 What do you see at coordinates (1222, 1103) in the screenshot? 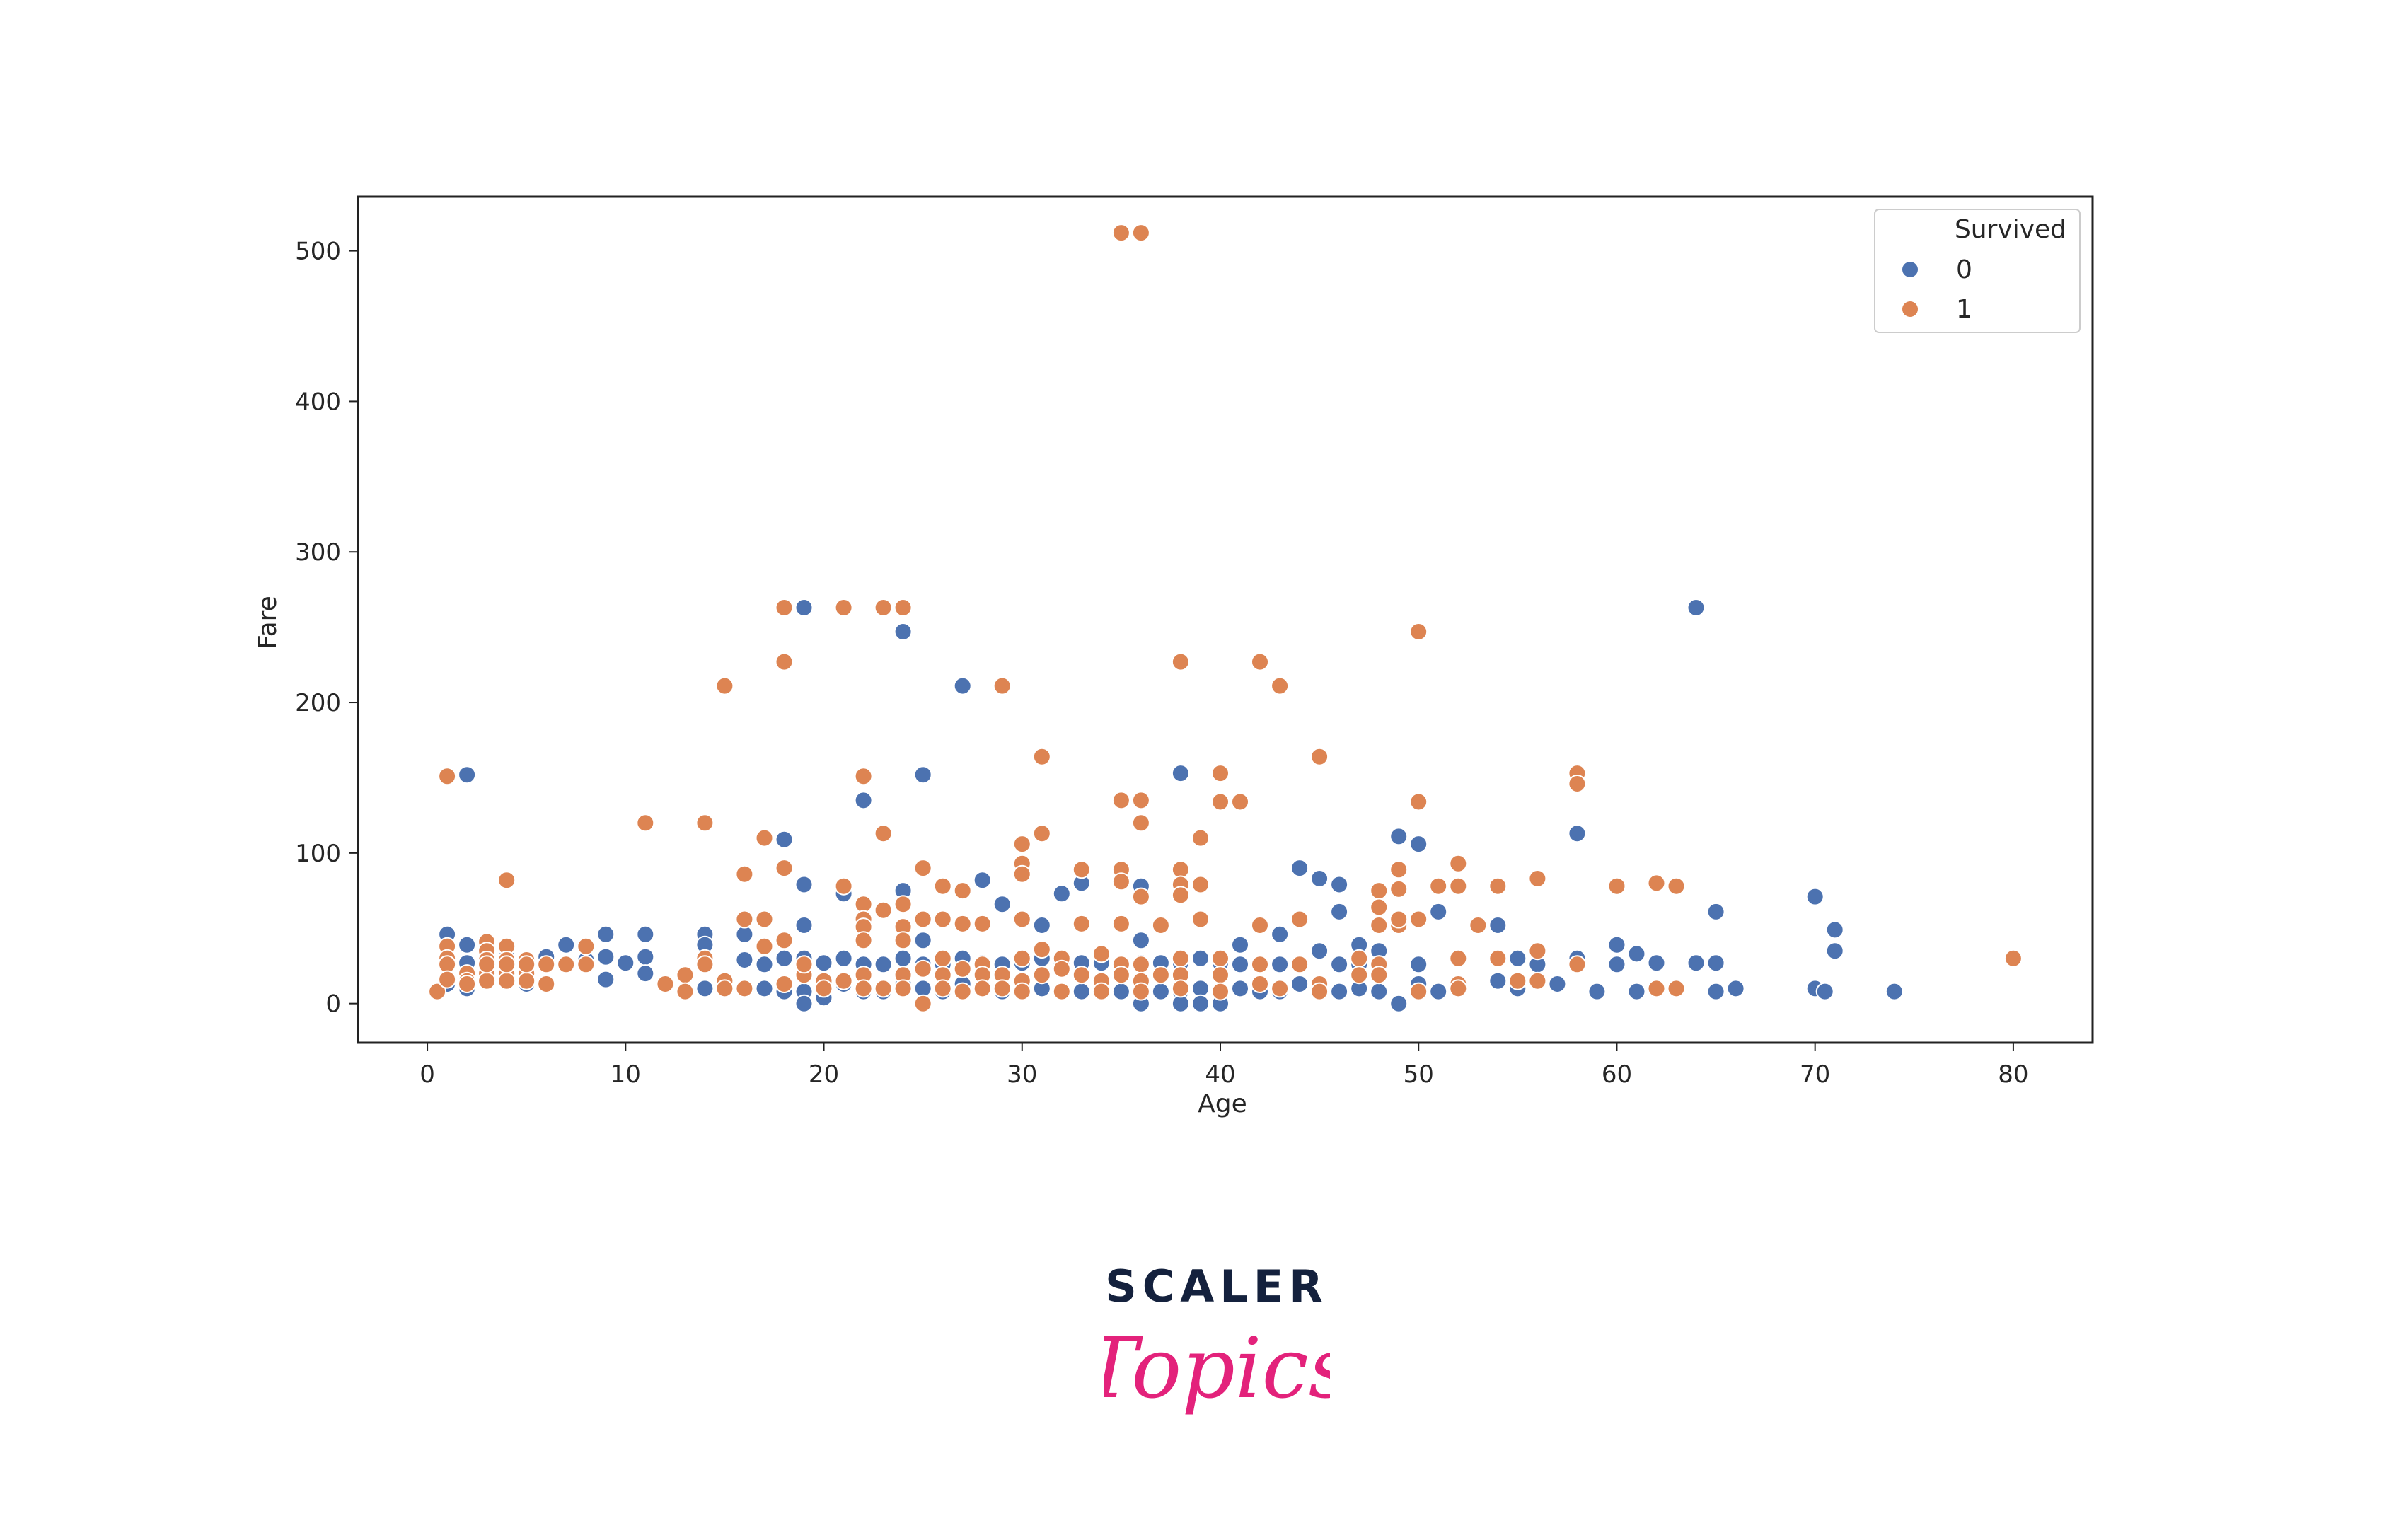
I see `x-axis-title: Age` at bounding box center [1222, 1103].